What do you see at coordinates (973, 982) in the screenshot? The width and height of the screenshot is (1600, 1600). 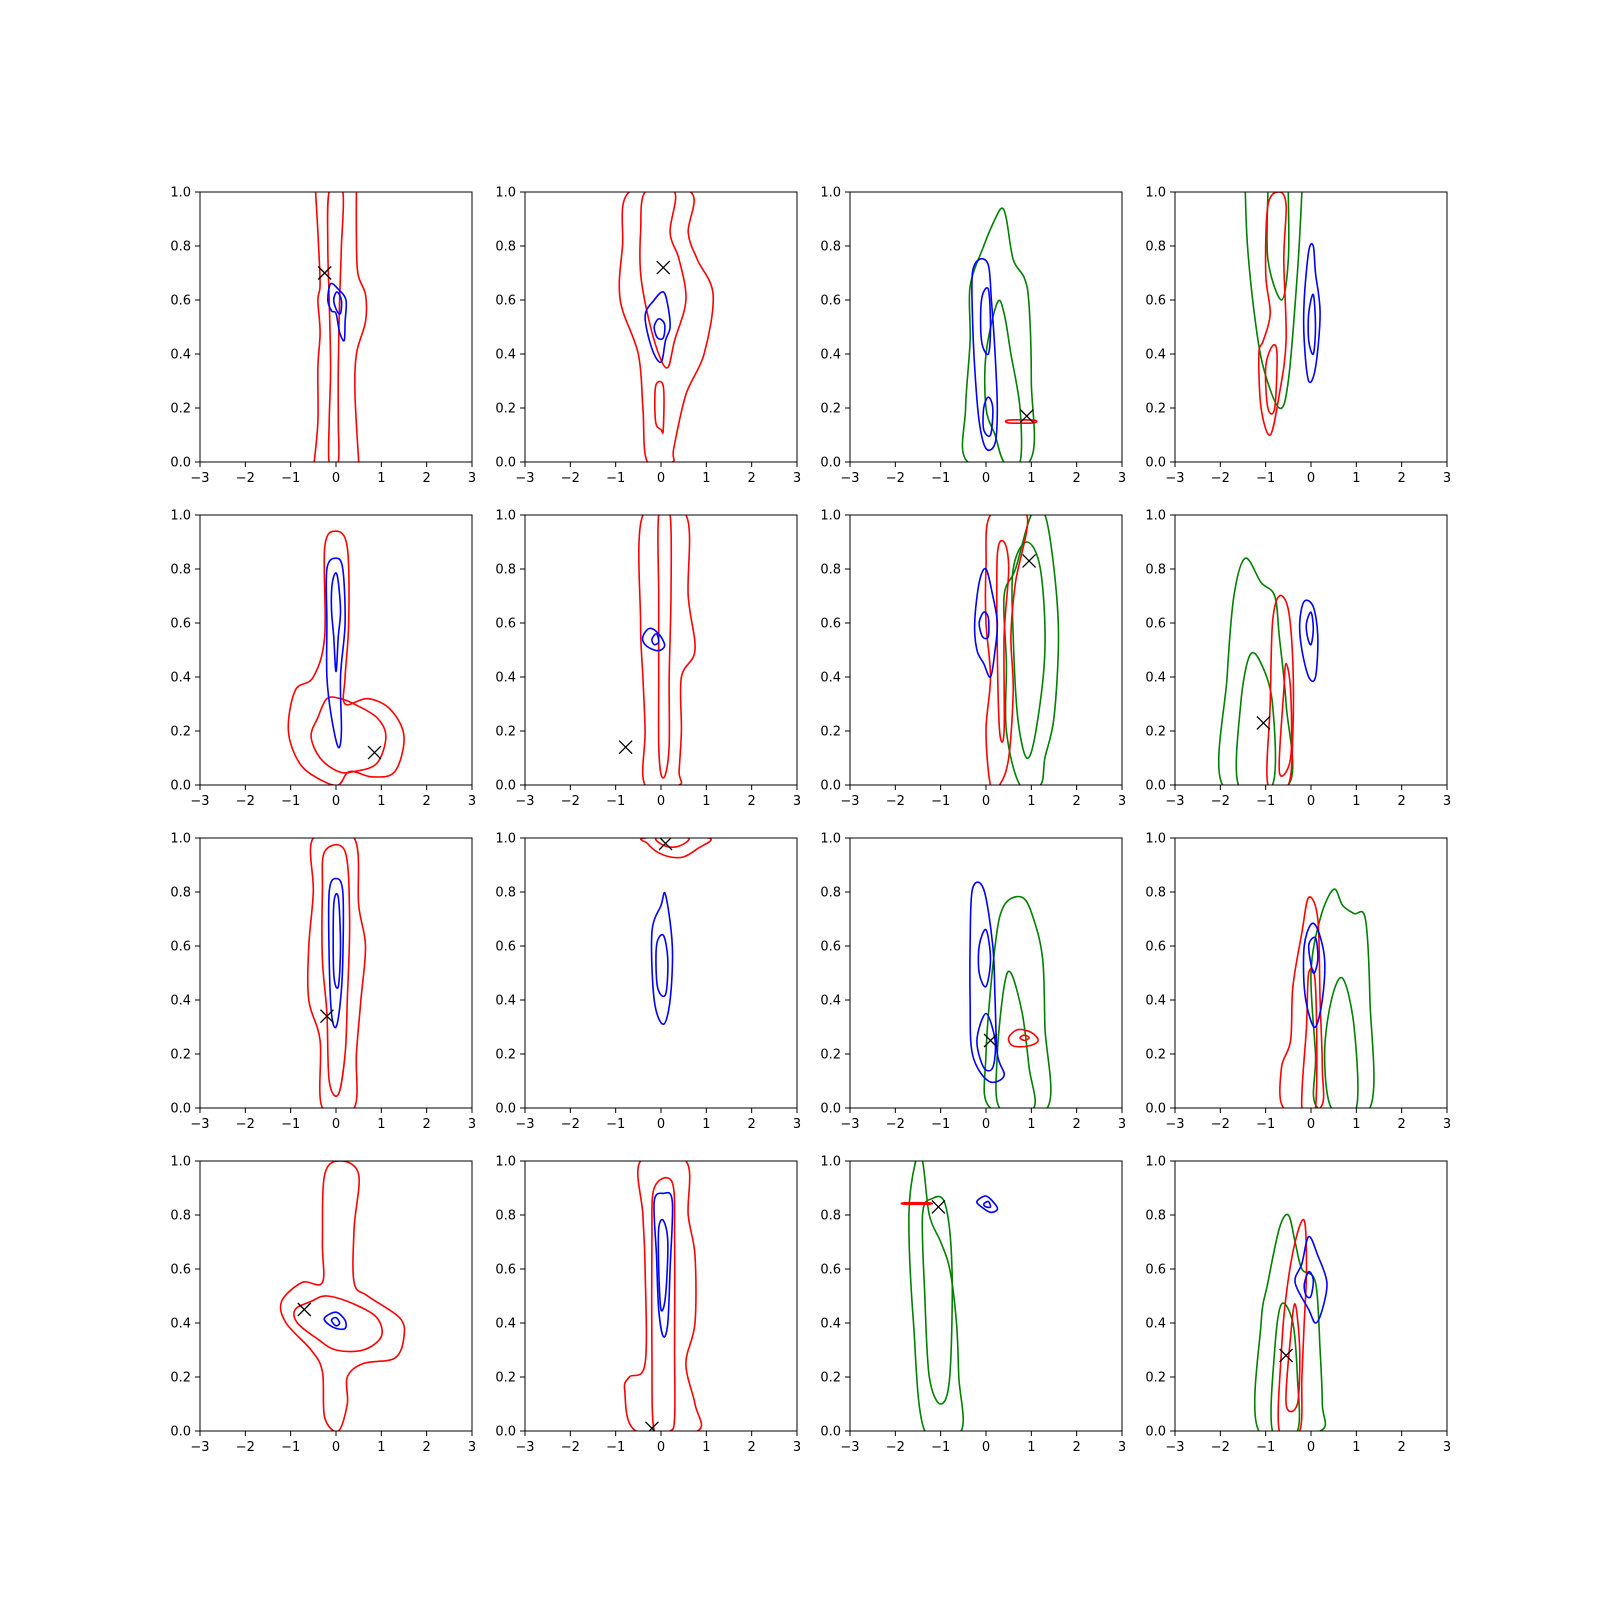 I see `panel-r3-c3: −3 −2 −1 0 1 2 3 0.0 0.2 0.4 0.6 0.8 1.0` at bounding box center [973, 982].